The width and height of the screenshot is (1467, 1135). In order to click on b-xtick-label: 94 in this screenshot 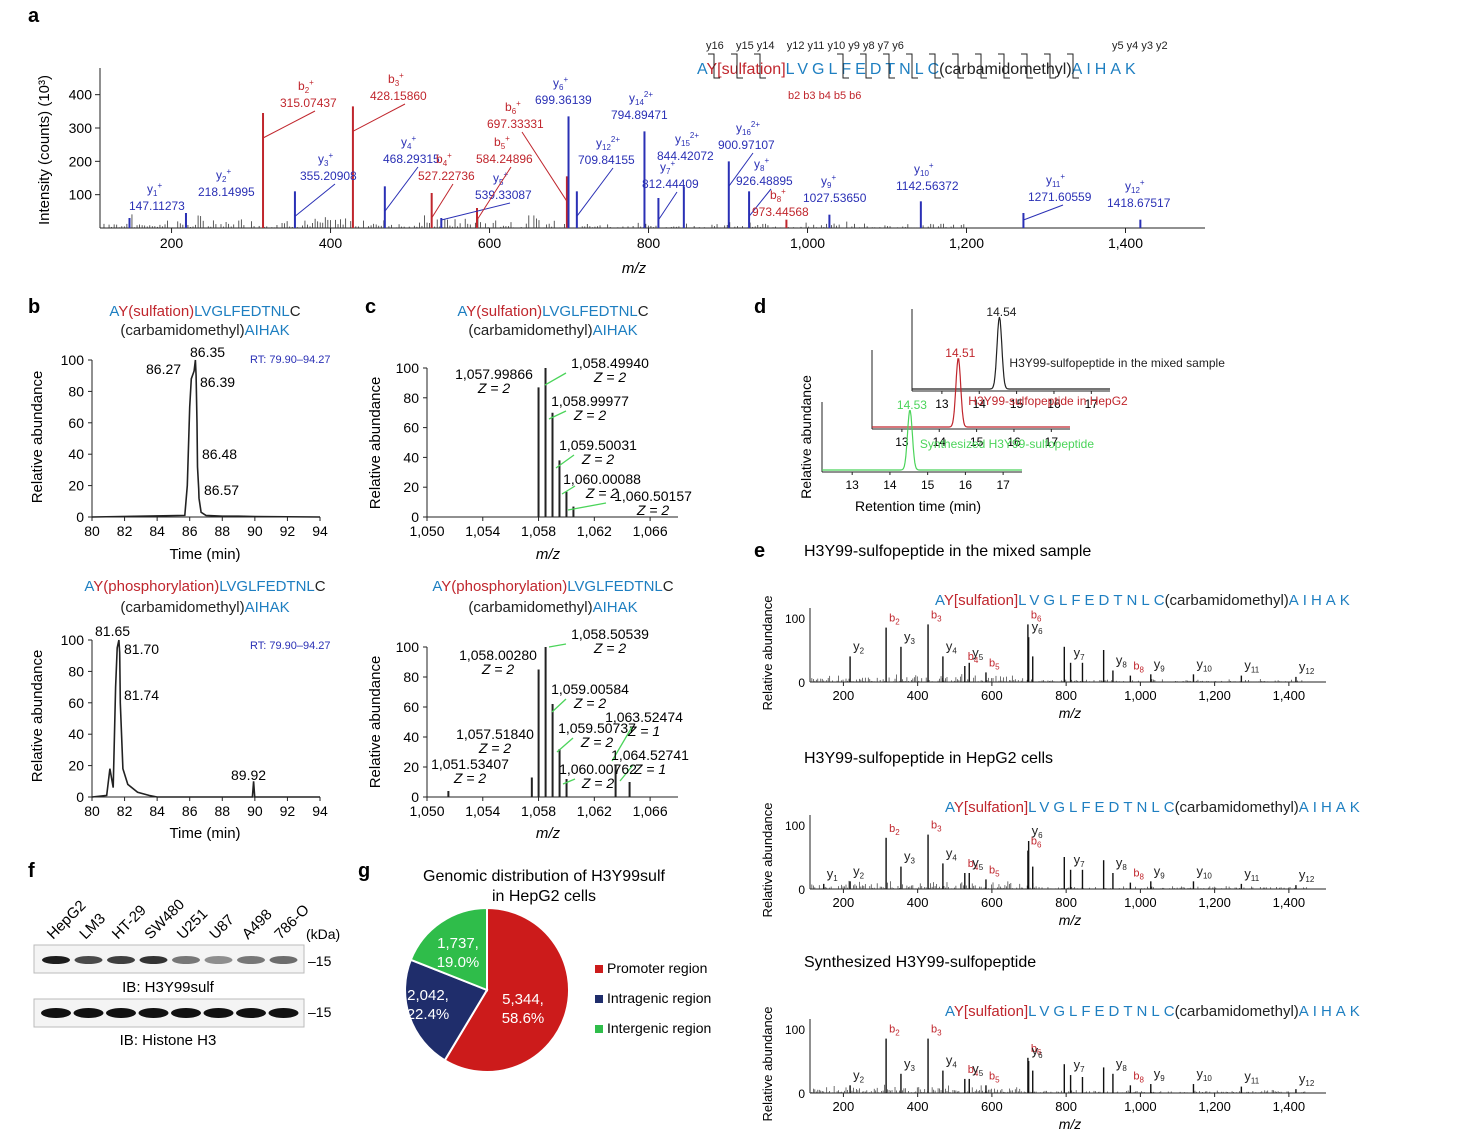, I will do `click(320, 531)`.